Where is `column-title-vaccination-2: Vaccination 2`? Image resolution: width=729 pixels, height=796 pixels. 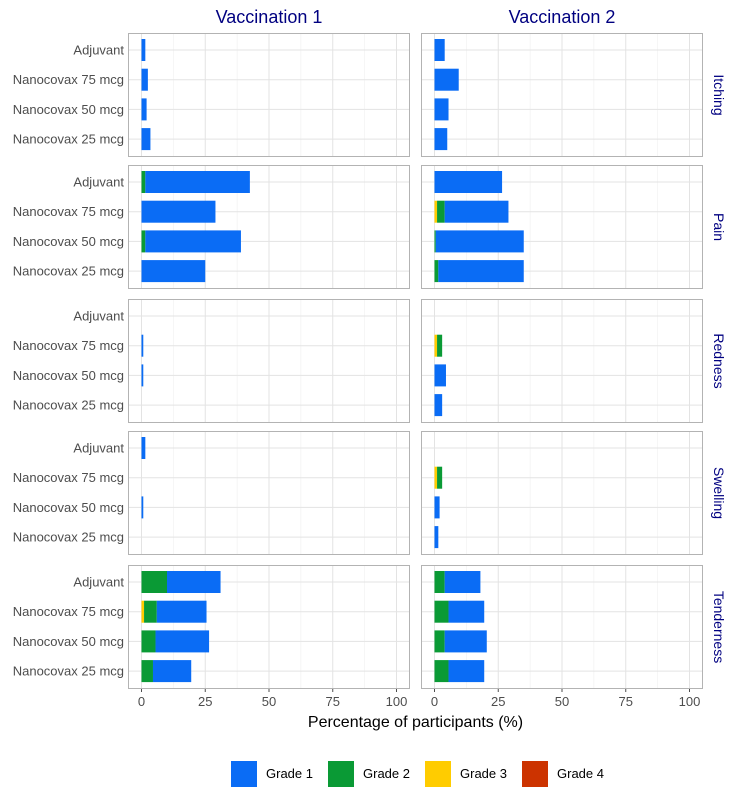
column-title-vaccination-2: Vaccination 2 is located at coordinates (562, 17).